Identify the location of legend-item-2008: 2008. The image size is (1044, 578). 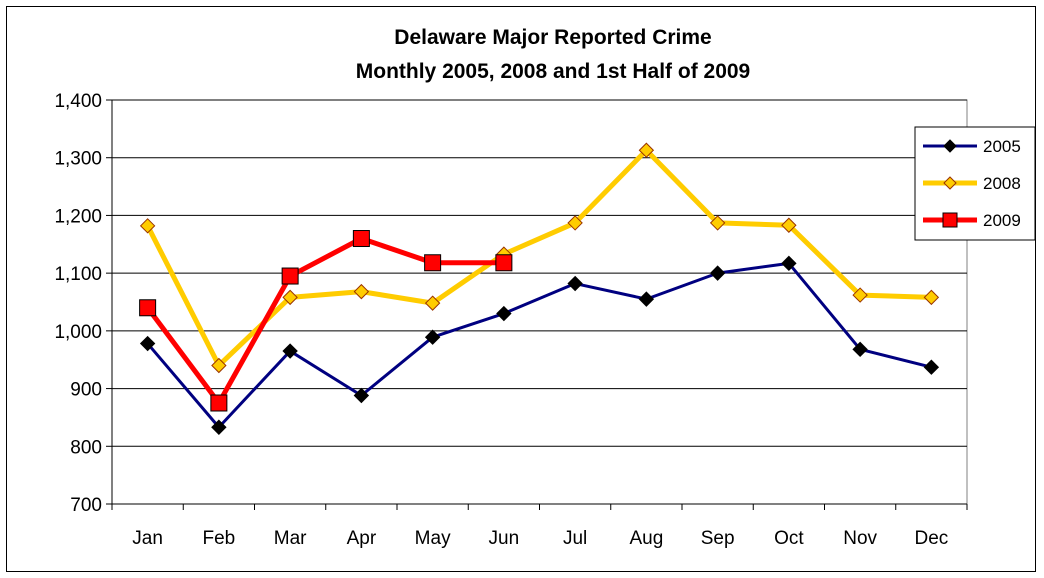
(972, 183).